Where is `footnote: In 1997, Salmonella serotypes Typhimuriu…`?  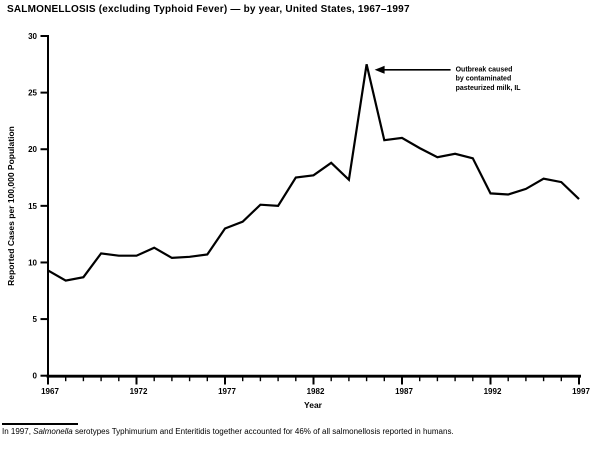 footnote: In 1997, Salmonella serotypes Typhimuriu… is located at coordinates (300, 430).